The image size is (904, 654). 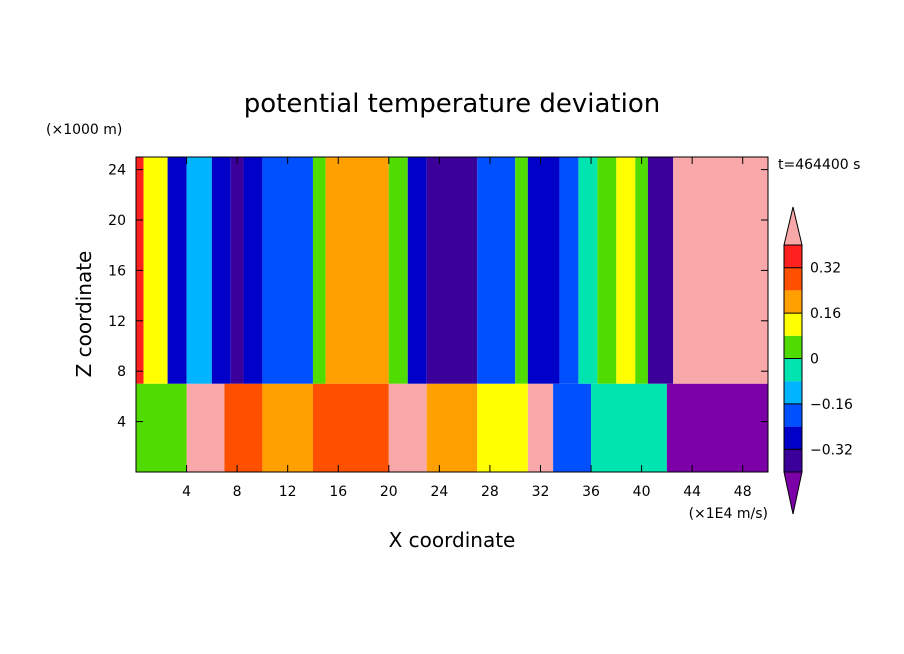 What do you see at coordinates (825, 314) in the screenshot?
I see `colorbar-tick-label: 0.16` at bounding box center [825, 314].